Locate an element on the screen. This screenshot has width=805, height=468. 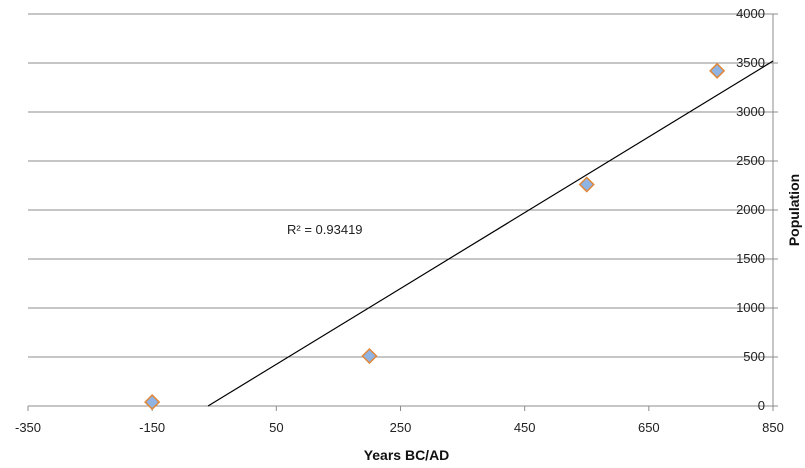
y-tick-label: 4000 is located at coordinates (750, 13).